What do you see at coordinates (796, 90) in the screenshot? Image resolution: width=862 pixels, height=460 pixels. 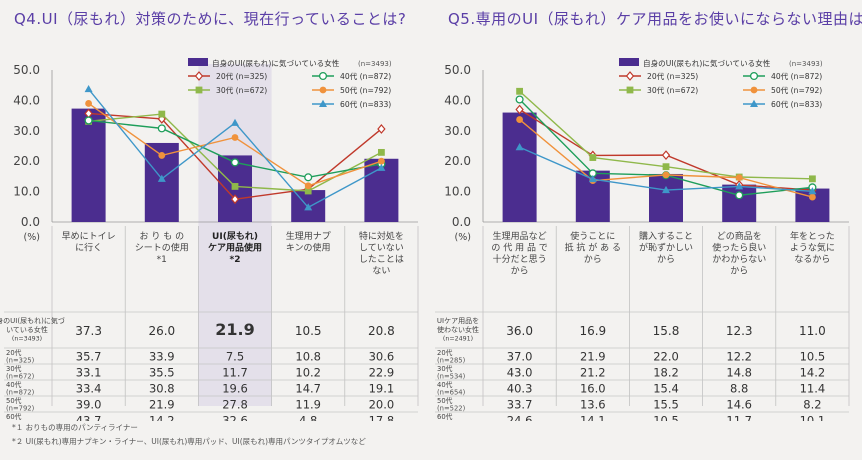 I see `legend-label-s50: 50代 (n=792)` at bounding box center [796, 90].